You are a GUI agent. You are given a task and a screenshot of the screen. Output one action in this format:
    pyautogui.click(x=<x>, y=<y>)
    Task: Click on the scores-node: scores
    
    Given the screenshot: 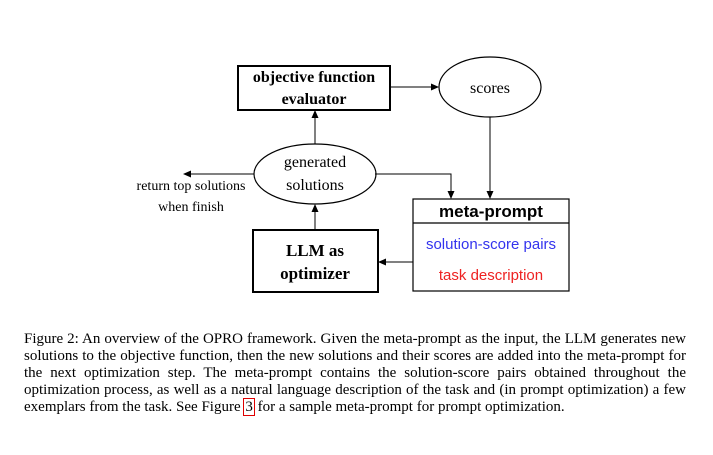 What is the action you would take?
    pyautogui.click(x=490, y=87)
    